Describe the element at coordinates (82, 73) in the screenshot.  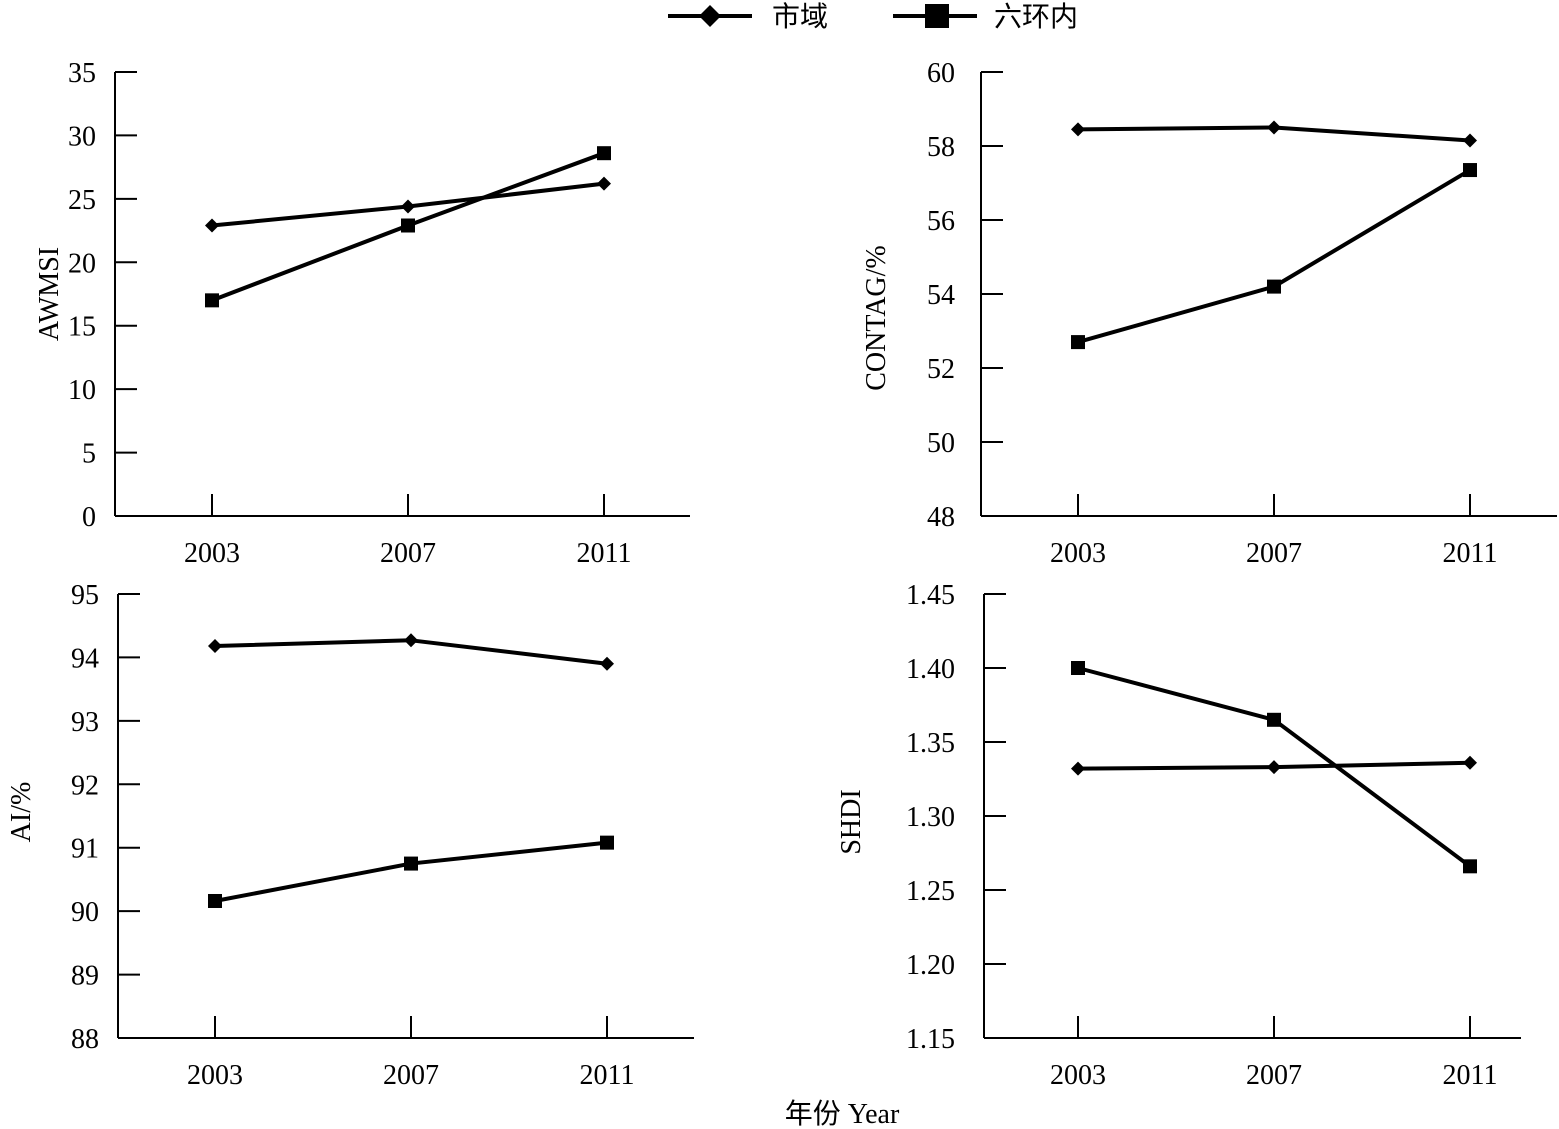
I see `y-tick-label: 35` at that location.